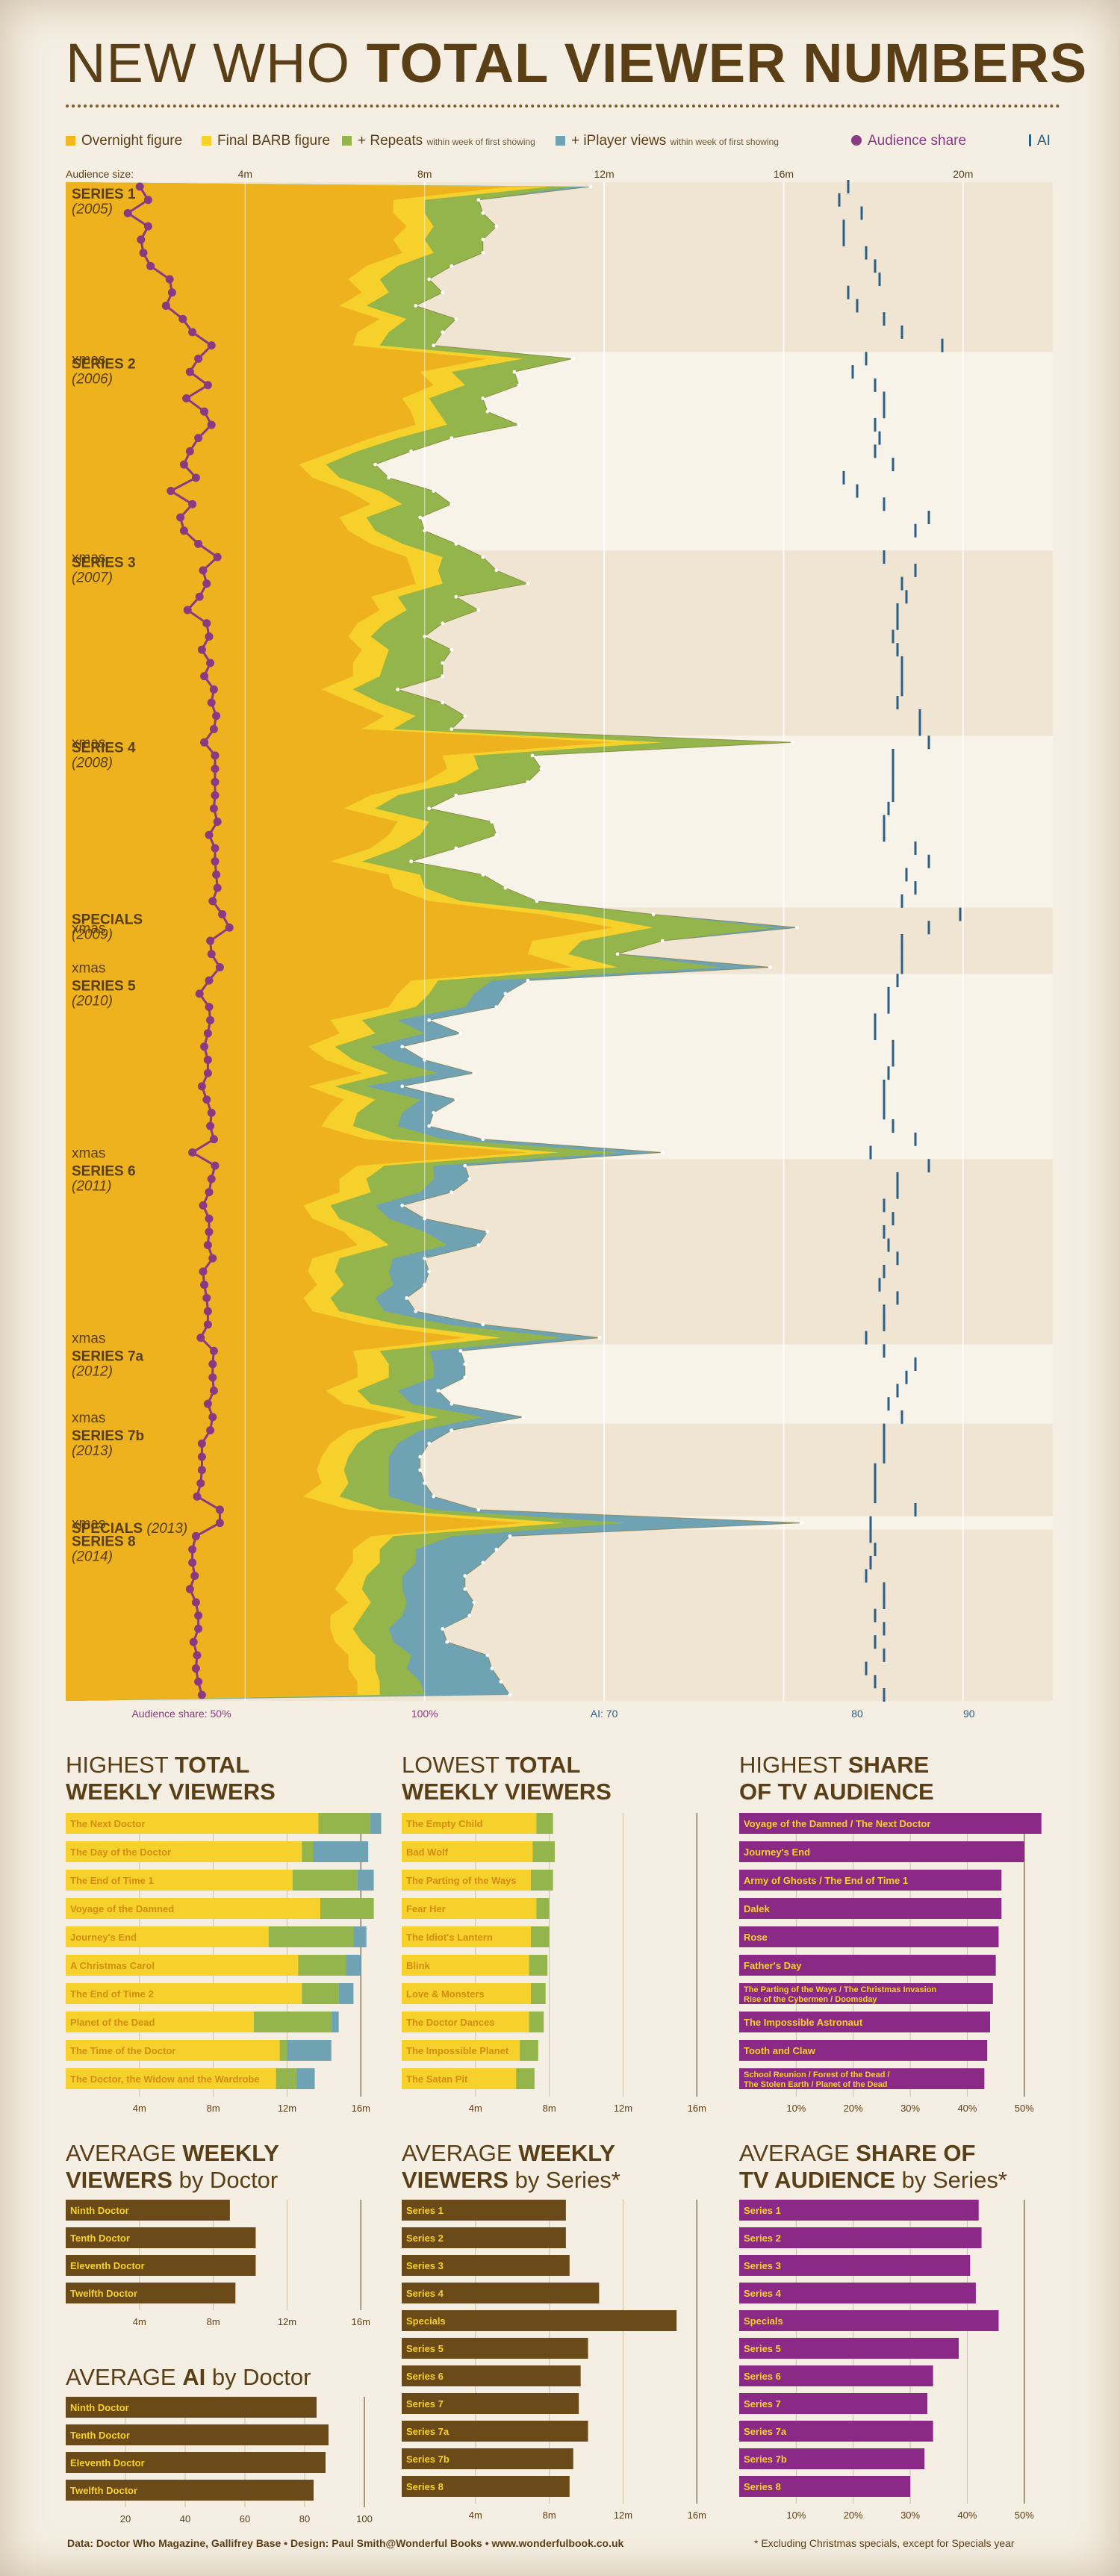 Image resolution: width=1120 pixels, height=2576 pixels. What do you see at coordinates (347, 141) in the screenshot?
I see `legend-swatch` at bounding box center [347, 141].